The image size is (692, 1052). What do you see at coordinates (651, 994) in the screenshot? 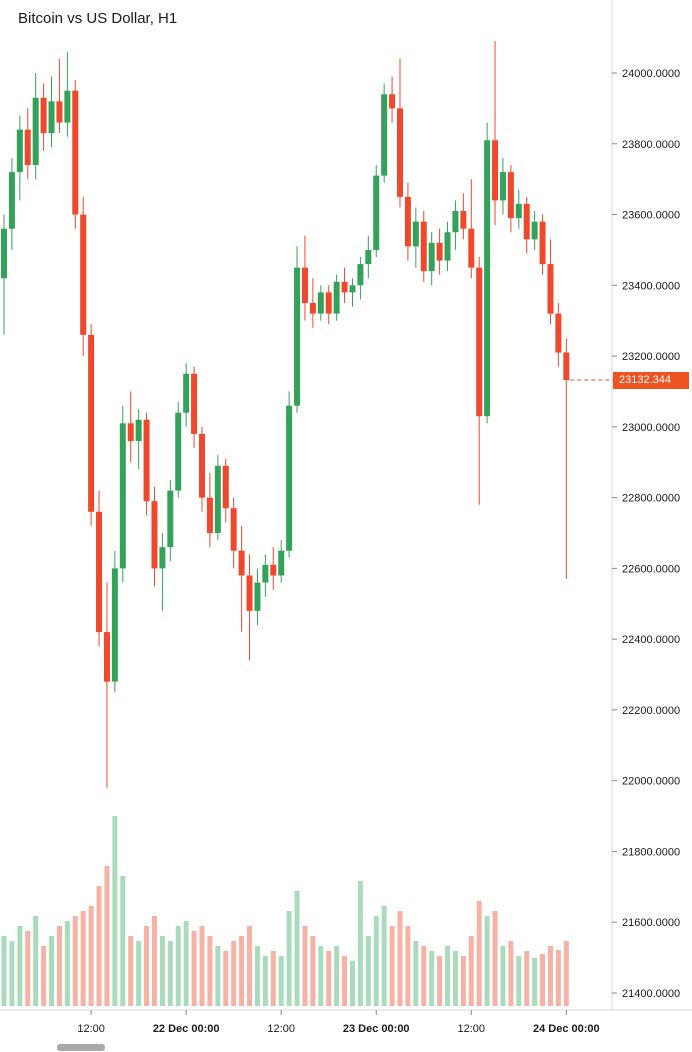
I see `price-axis-label: 21400.0000` at bounding box center [651, 994].